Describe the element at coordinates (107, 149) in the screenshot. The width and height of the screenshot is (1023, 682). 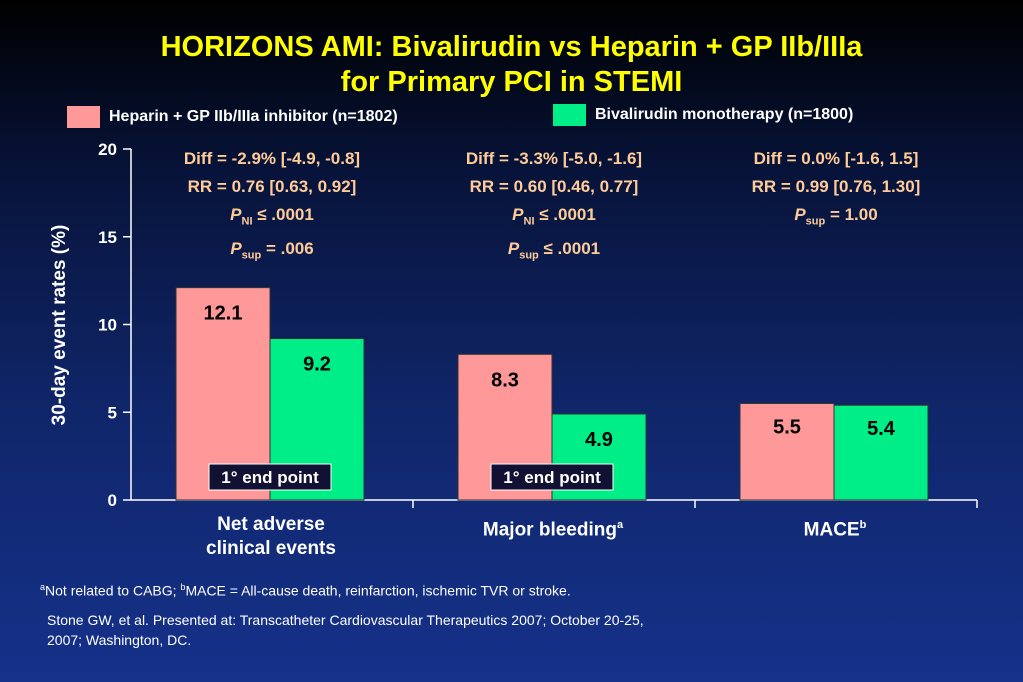
I see `y-tick-label: 20` at that location.